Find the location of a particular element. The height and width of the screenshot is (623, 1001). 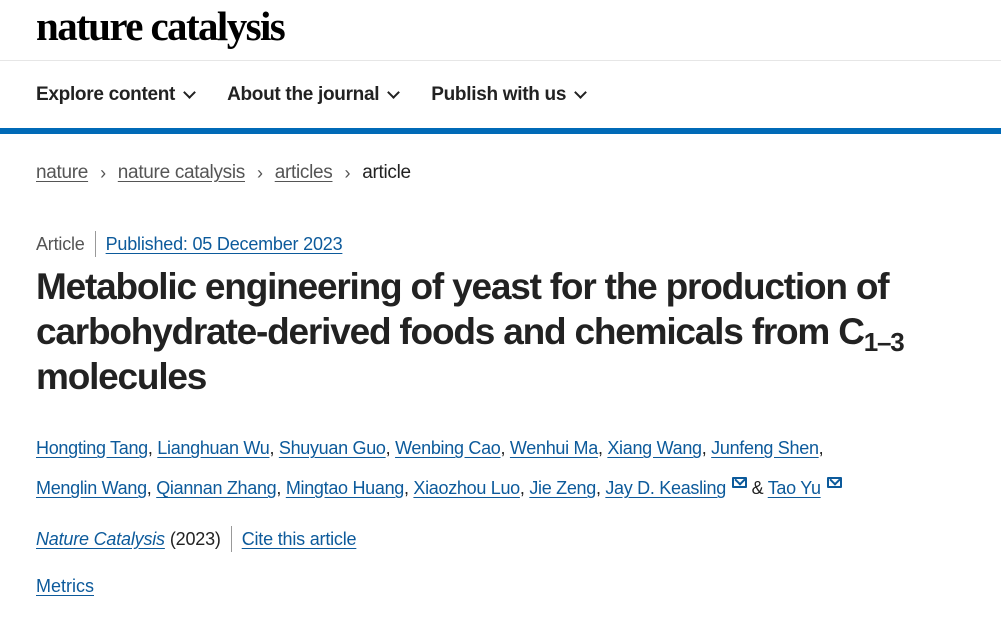

divider is located at coordinates (500, 60).